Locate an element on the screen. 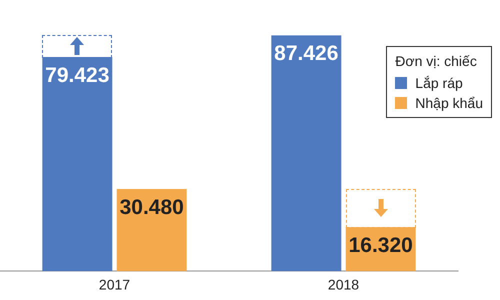 The image size is (500, 300). data-label: 30.480 is located at coordinates (152, 207).